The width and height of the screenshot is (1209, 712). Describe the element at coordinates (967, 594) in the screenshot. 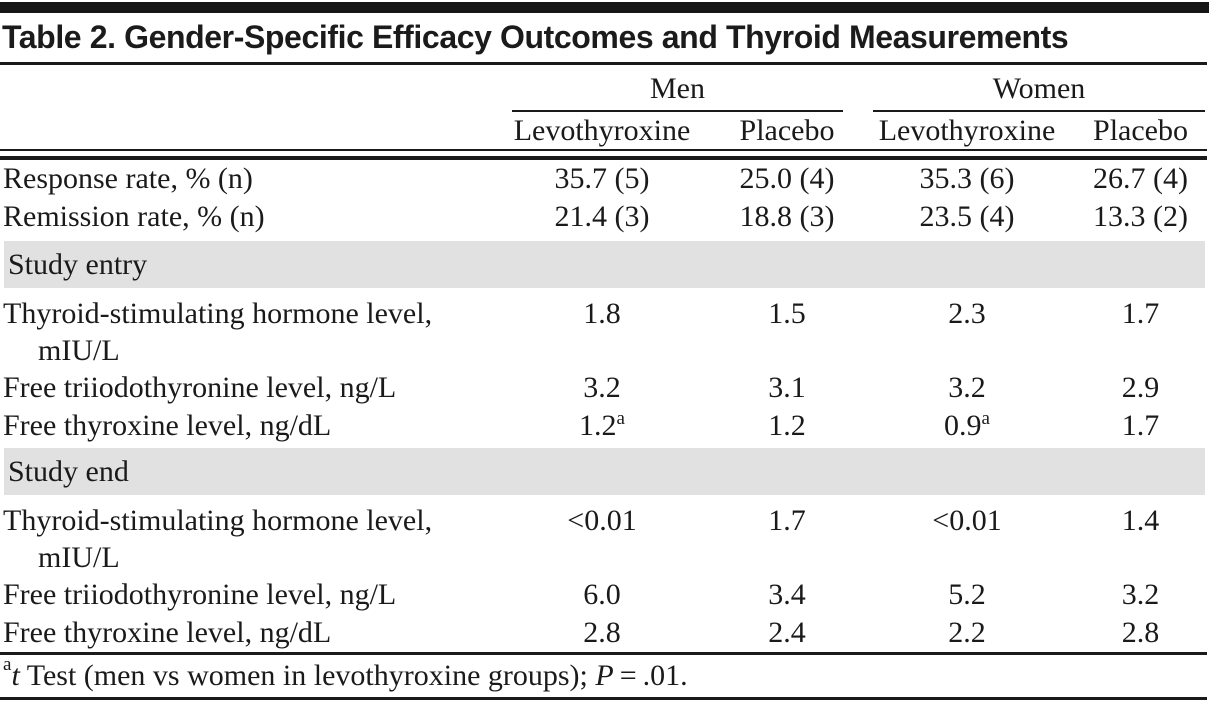

I see `cell-value: 5.2` at that location.